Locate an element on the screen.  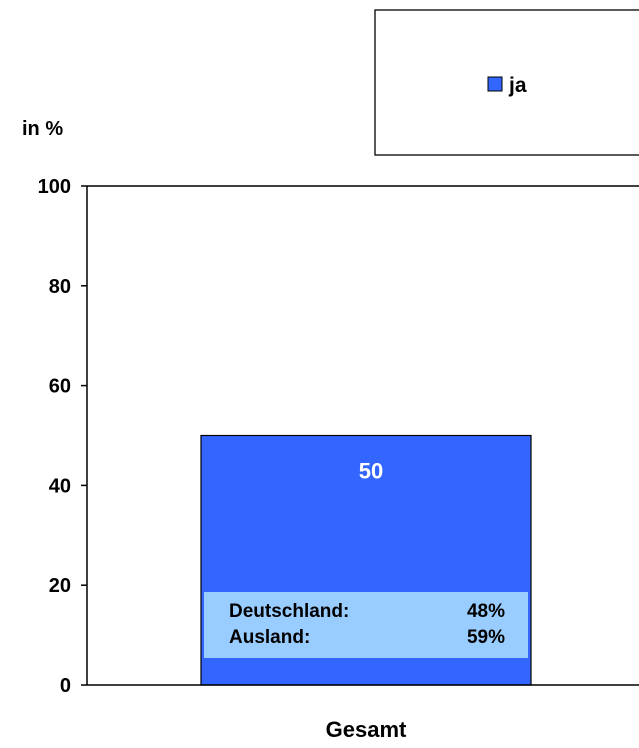
legend-label-ja: ja is located at coordinates (517, 85).